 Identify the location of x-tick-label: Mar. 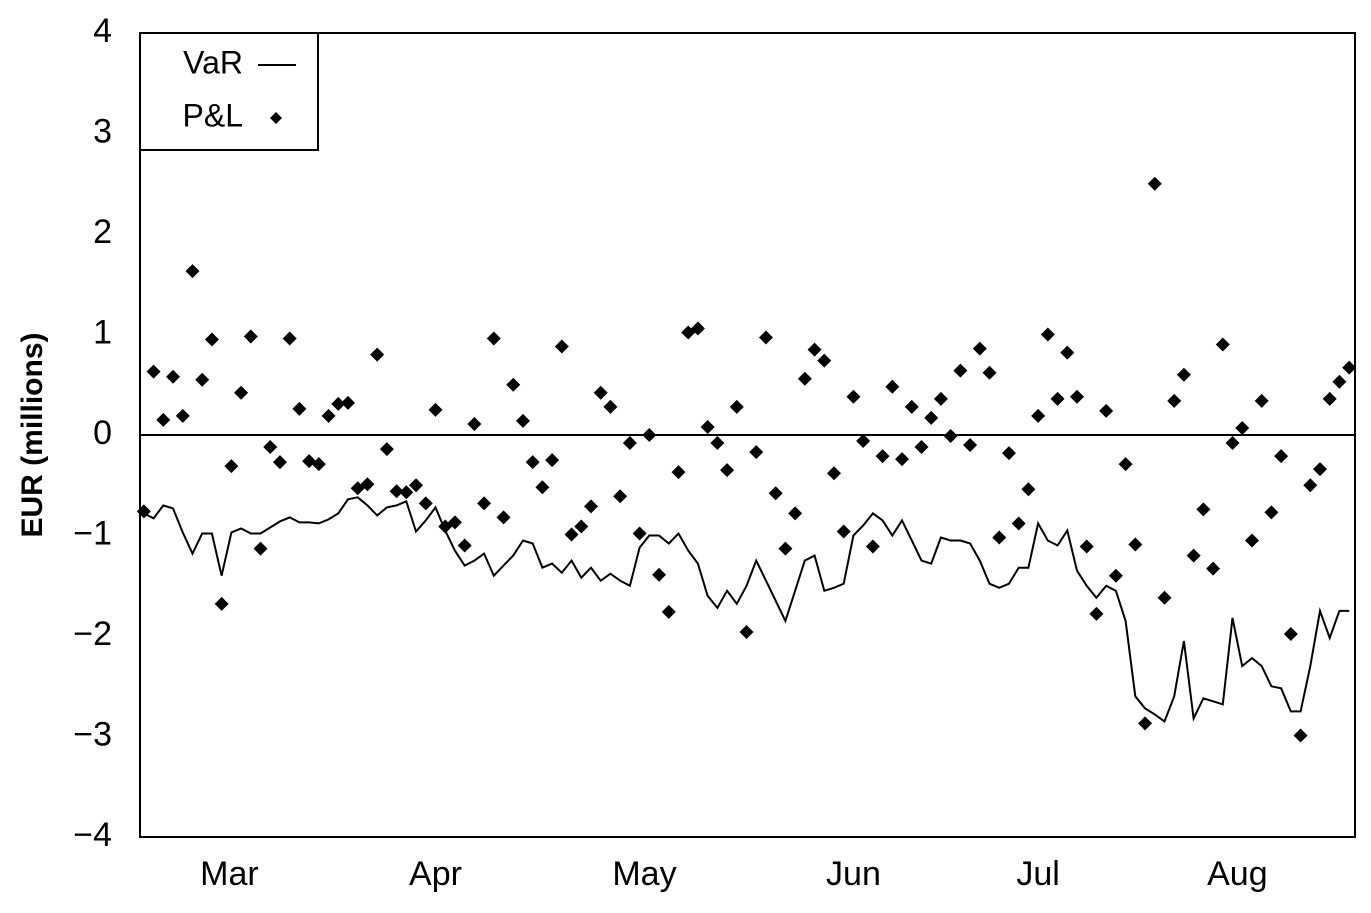
(229, 874).